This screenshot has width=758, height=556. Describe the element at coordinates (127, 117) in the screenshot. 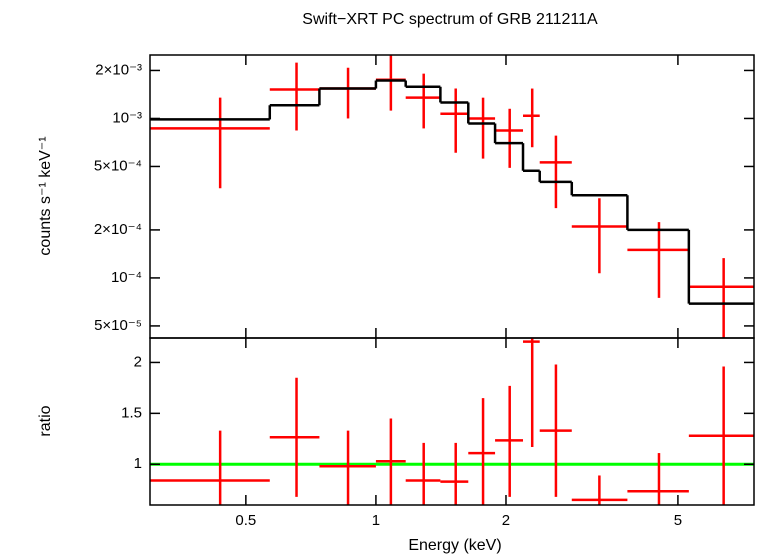

I see `y-tick-label: 10⁻³` at that location.